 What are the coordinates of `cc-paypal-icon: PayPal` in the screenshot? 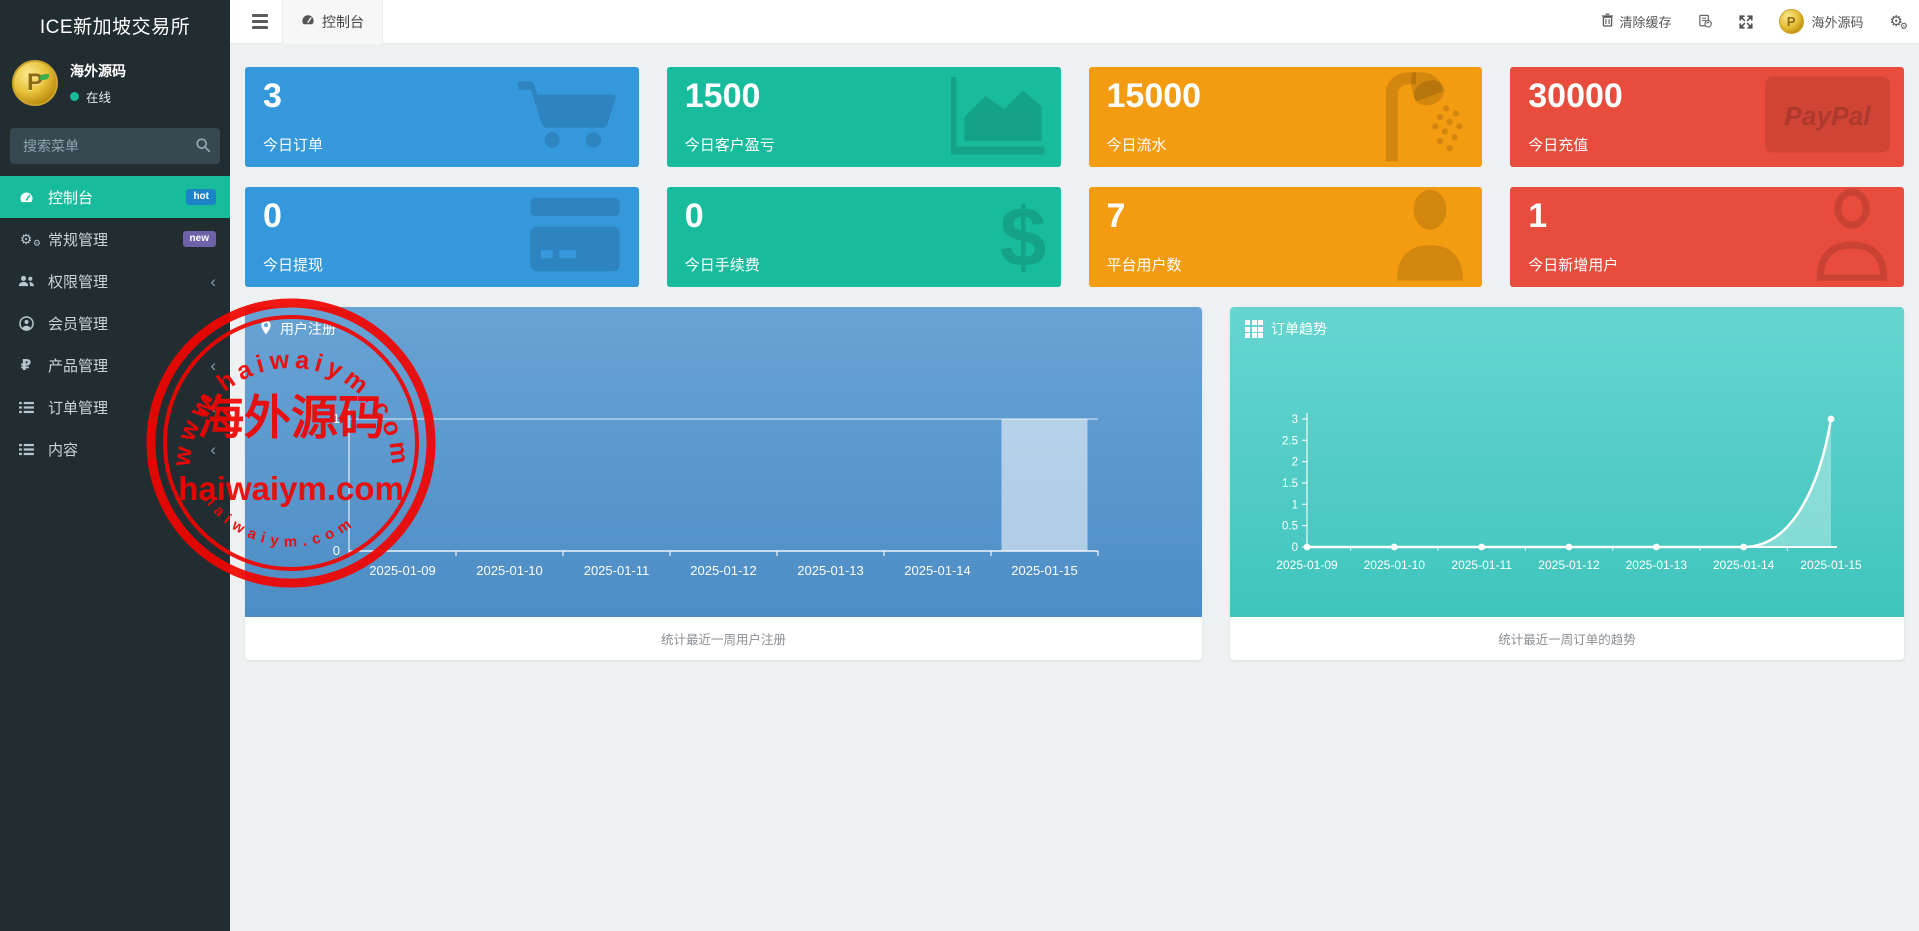 It's located at (1827, 117).